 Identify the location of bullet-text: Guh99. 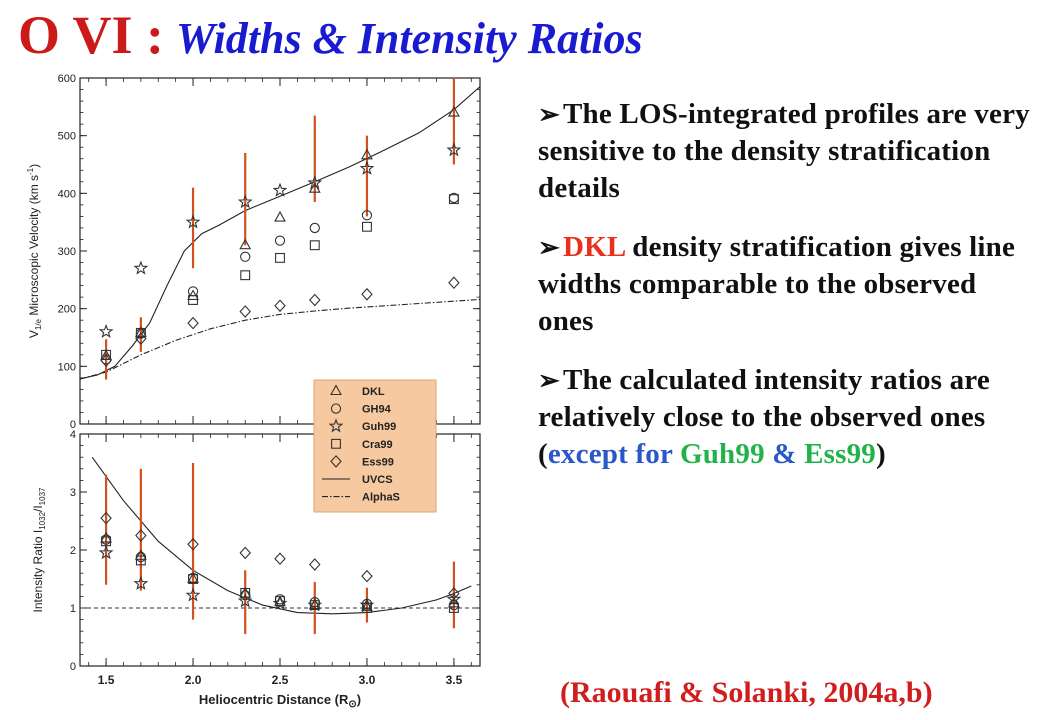
(722, 454).